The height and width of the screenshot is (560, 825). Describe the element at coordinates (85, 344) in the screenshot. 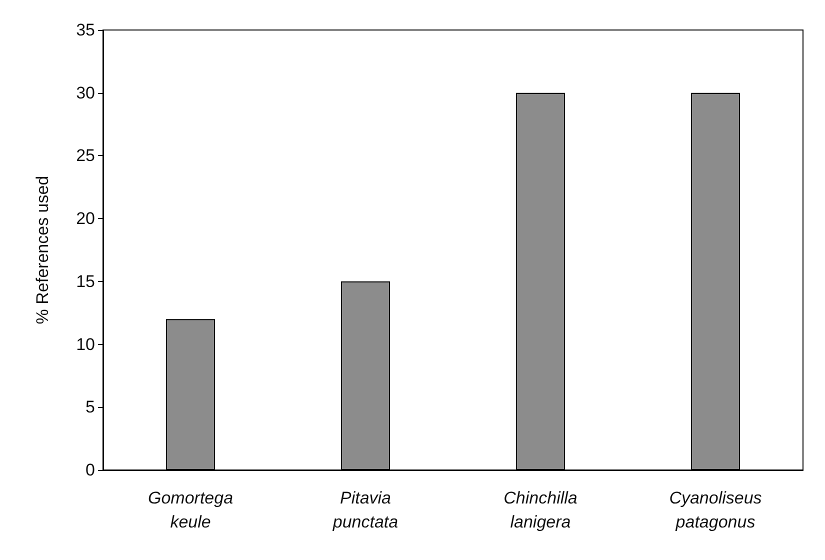

I see `y-tick-label: 10` at that location.